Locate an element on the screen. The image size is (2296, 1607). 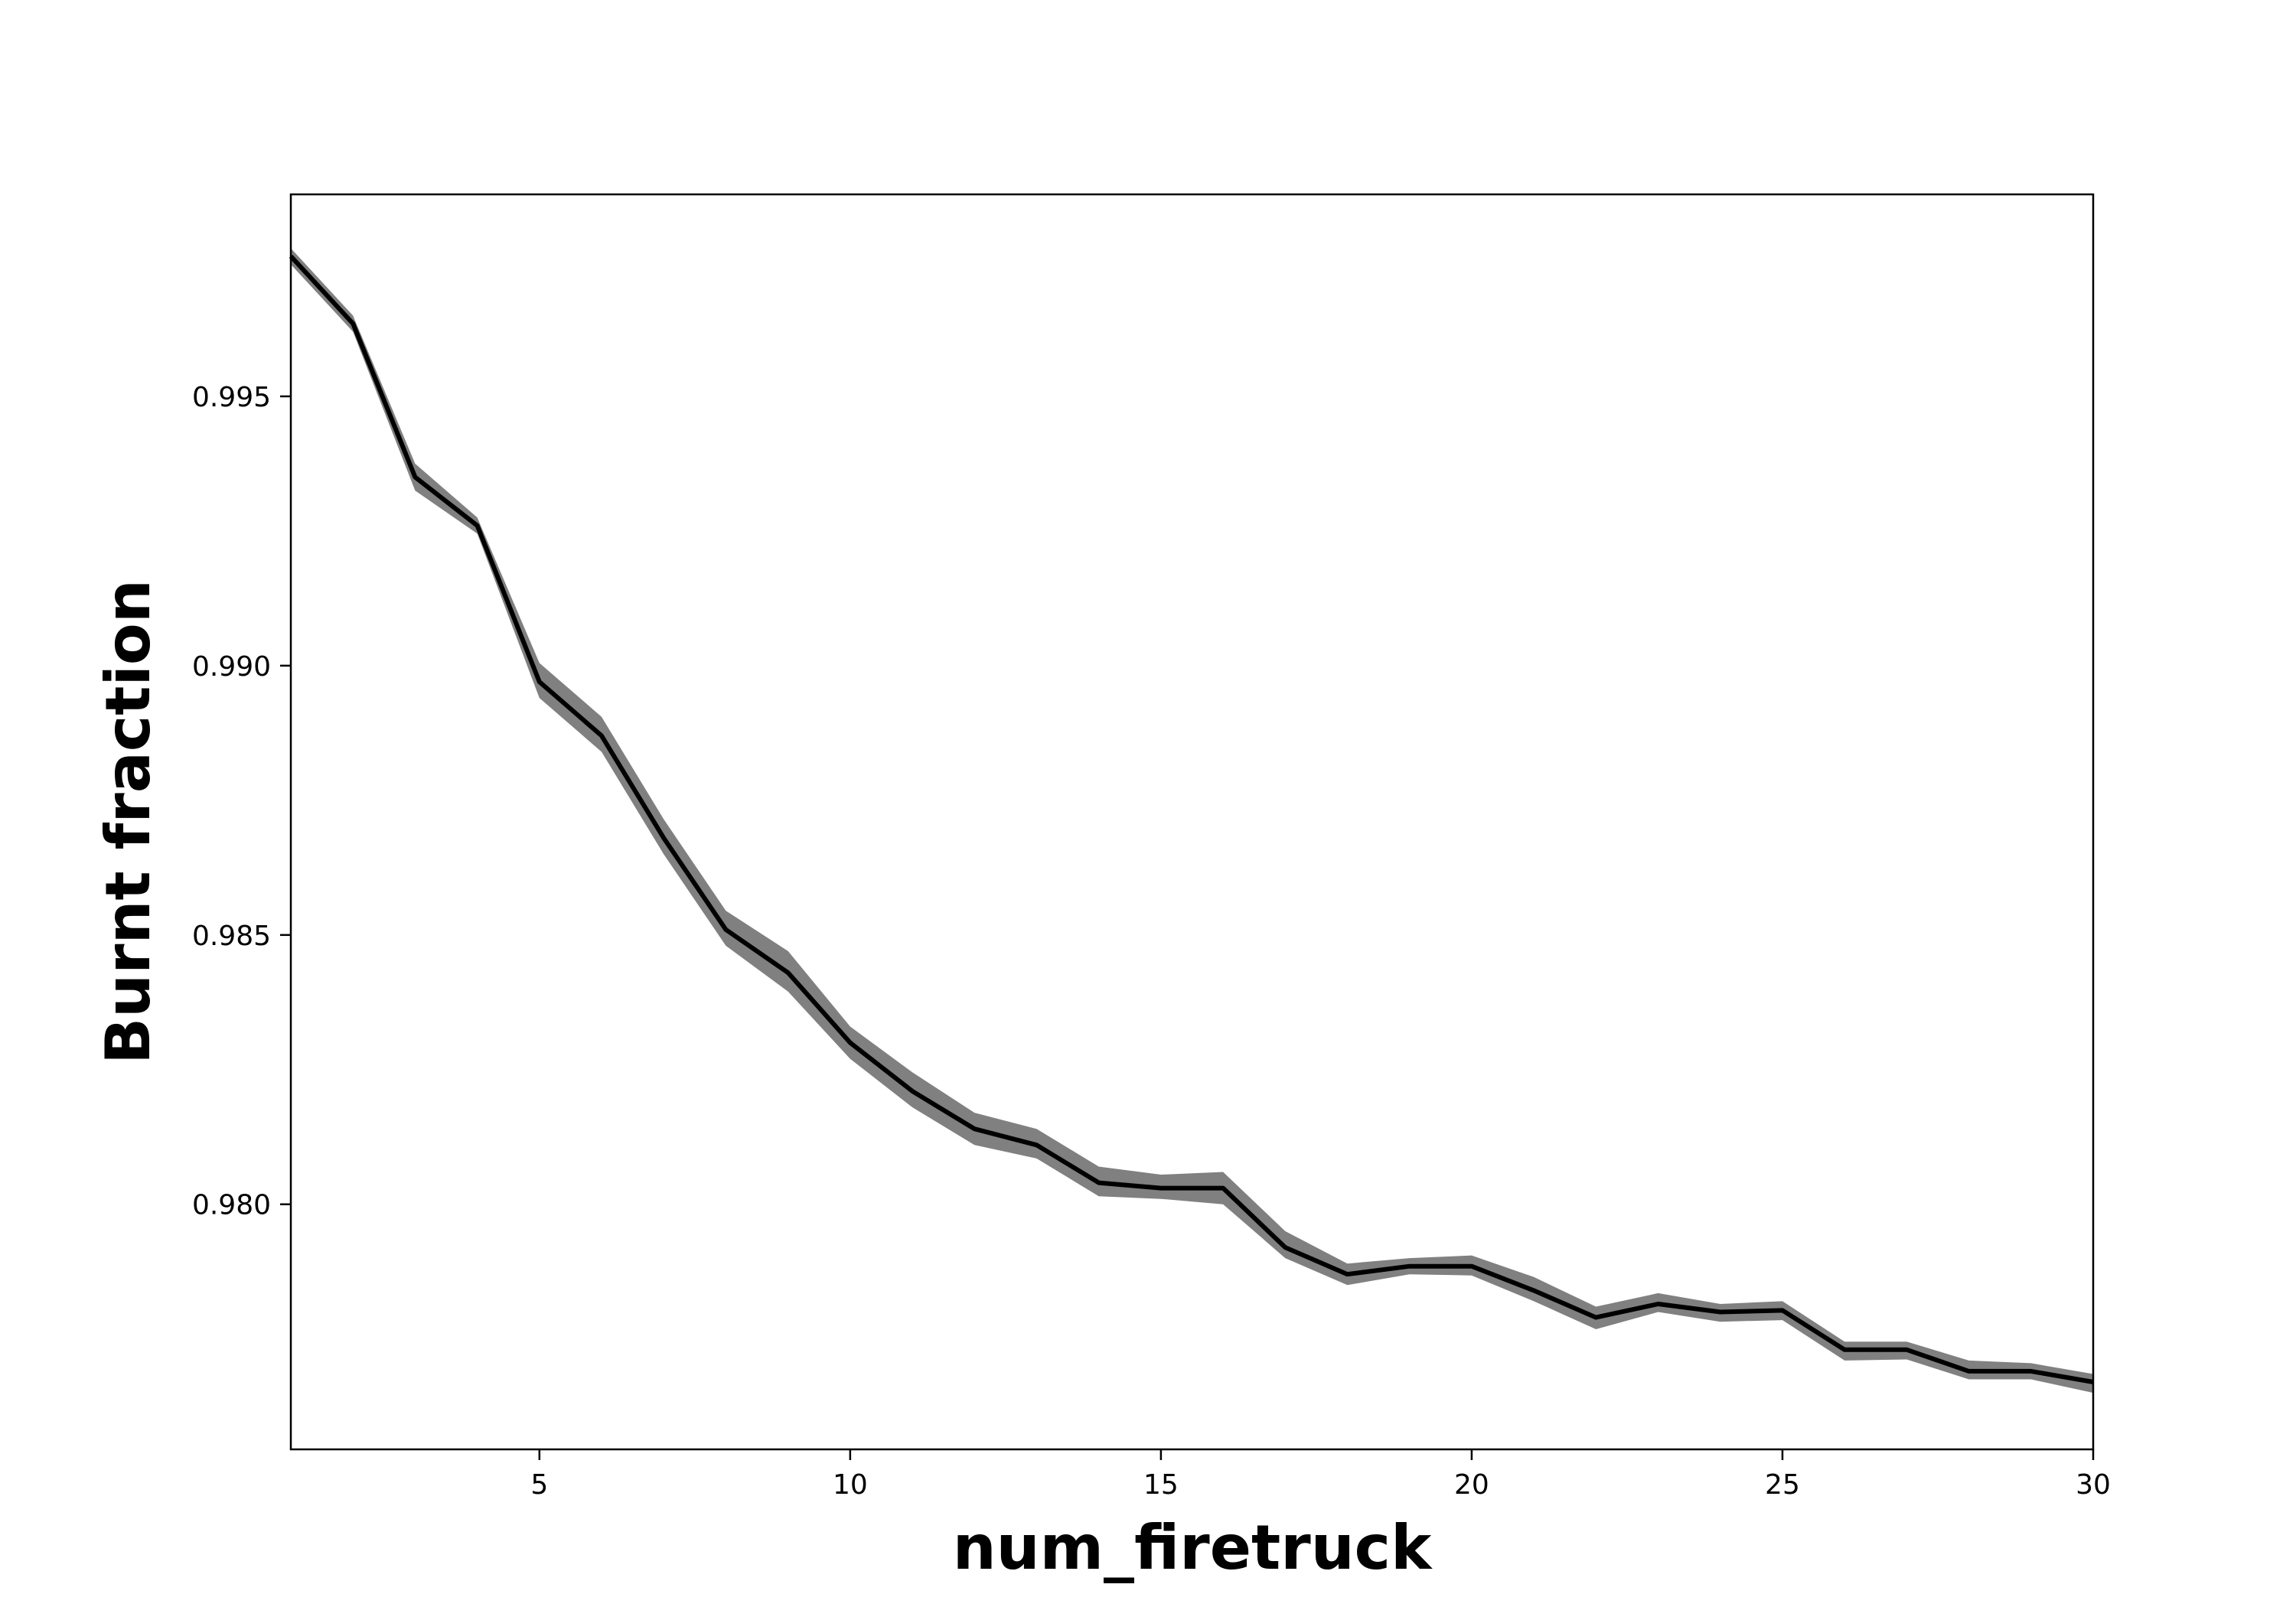
y-tick-label: 0.995 is located at coordinates (231, 397).